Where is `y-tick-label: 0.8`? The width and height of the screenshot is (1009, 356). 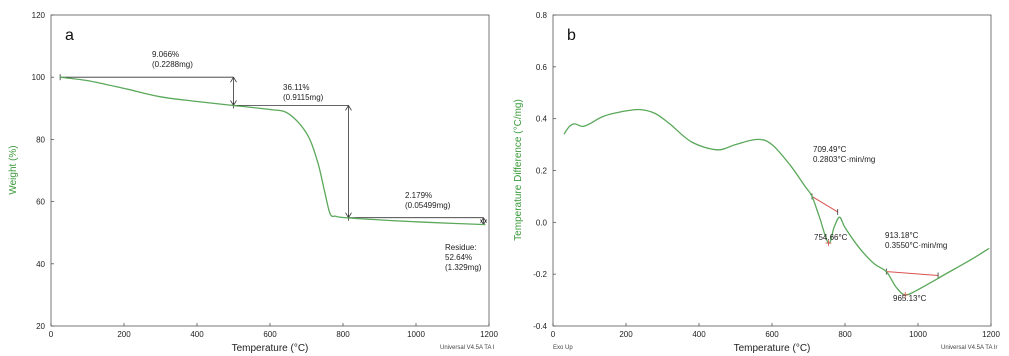 y-tick-label: 0.8 is located at coordinates (542, 15).